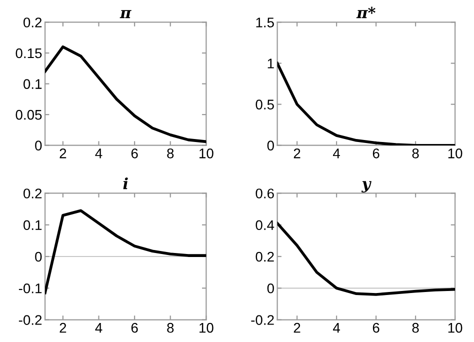 This screenshot has height=342, width=474. I want to click on y-tick-label: 1.5, so click(265, 23).